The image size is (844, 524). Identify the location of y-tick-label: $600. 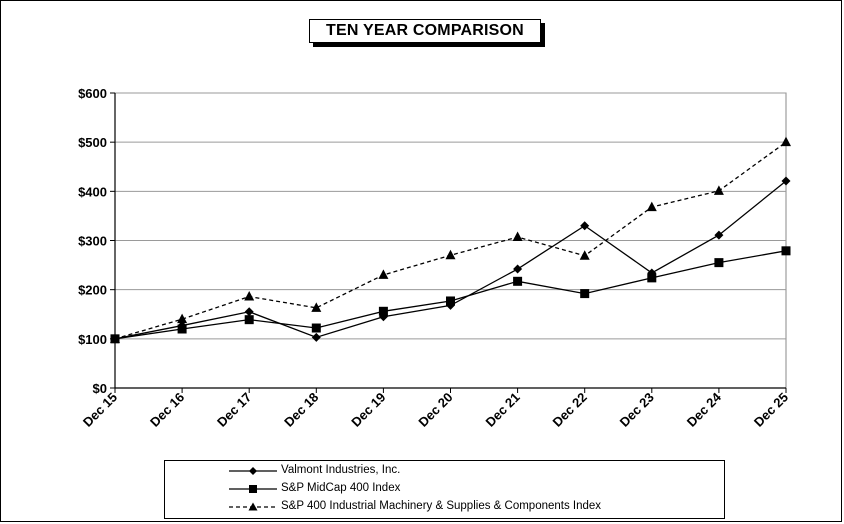
(92, 93).